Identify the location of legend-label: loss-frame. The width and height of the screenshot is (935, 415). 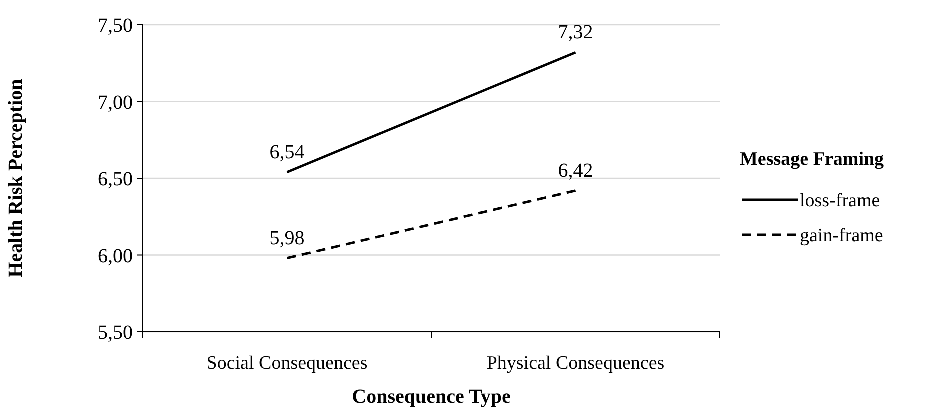
(840, 201).